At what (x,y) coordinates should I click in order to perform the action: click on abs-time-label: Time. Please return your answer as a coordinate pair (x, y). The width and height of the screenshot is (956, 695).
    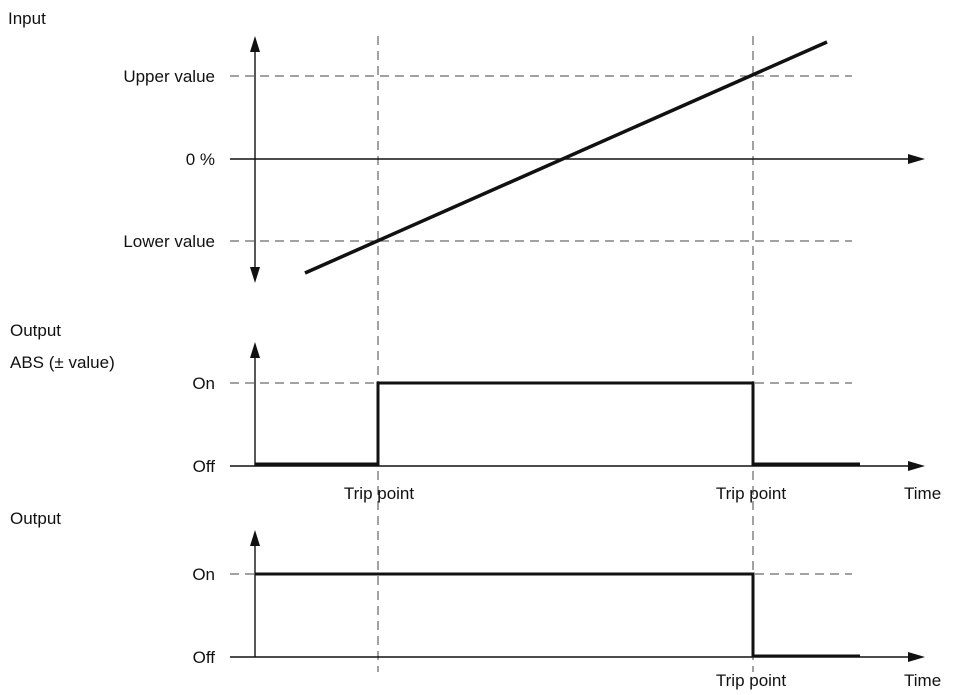
    Looking at the image, I should click on (922, 493).